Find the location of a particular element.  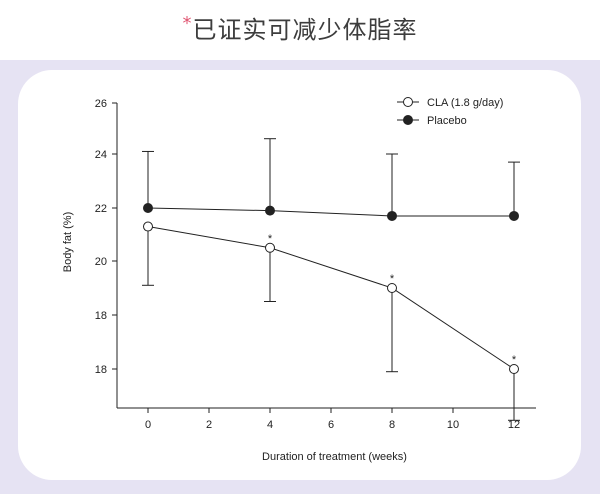

x-tick-label: 6 is located at coordinates (331, 425).